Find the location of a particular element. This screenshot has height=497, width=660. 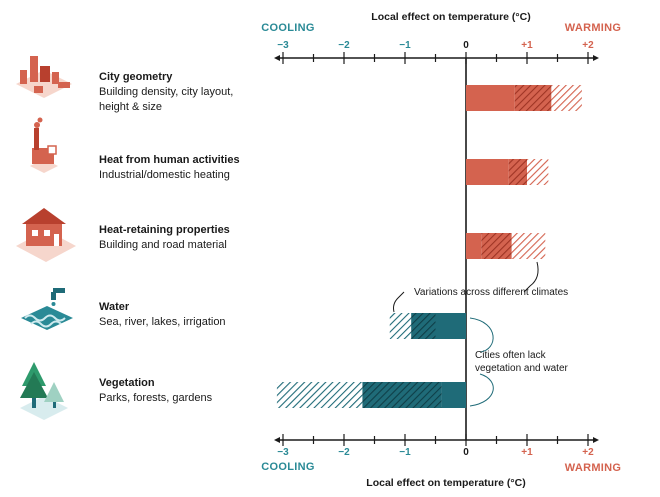

category-title: City geometry is located at coordinates (136, 77).